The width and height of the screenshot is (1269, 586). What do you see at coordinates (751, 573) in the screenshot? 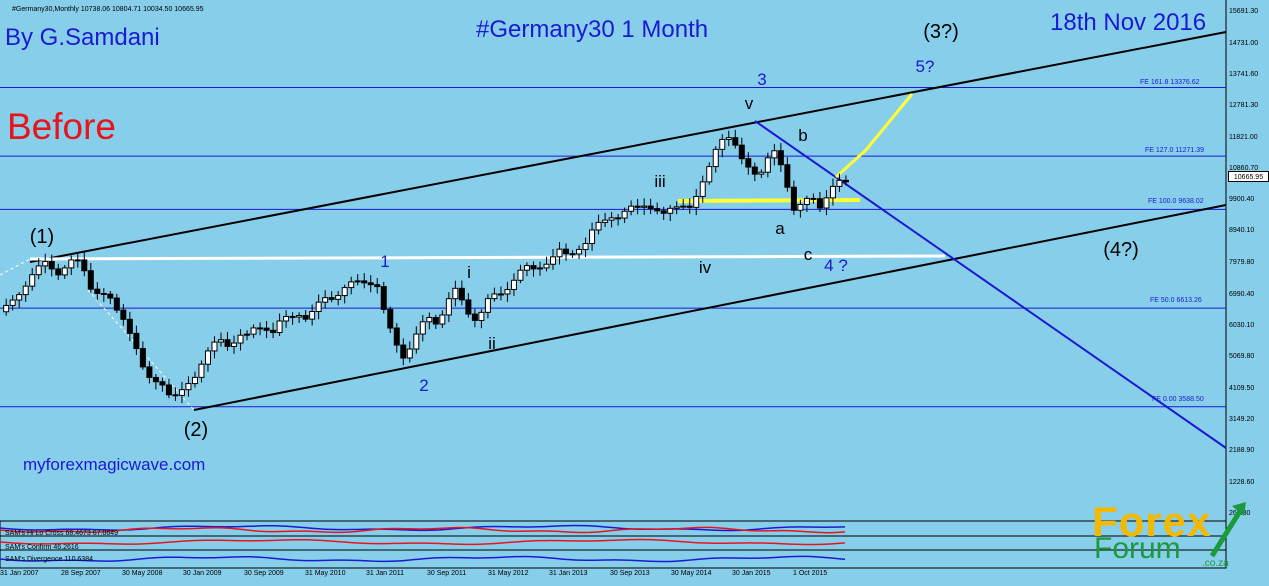
I see `x-tick: 30 Jan 2015` at bounding box center [751, 573].